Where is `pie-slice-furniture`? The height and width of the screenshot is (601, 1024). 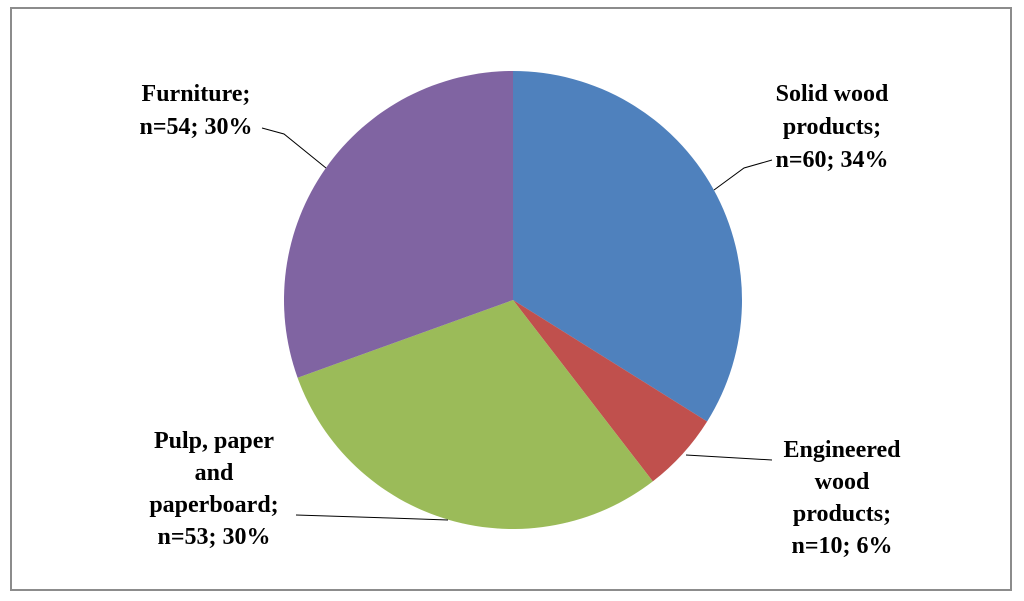
pie-slice-furniture is located at coordinates (398, 224).